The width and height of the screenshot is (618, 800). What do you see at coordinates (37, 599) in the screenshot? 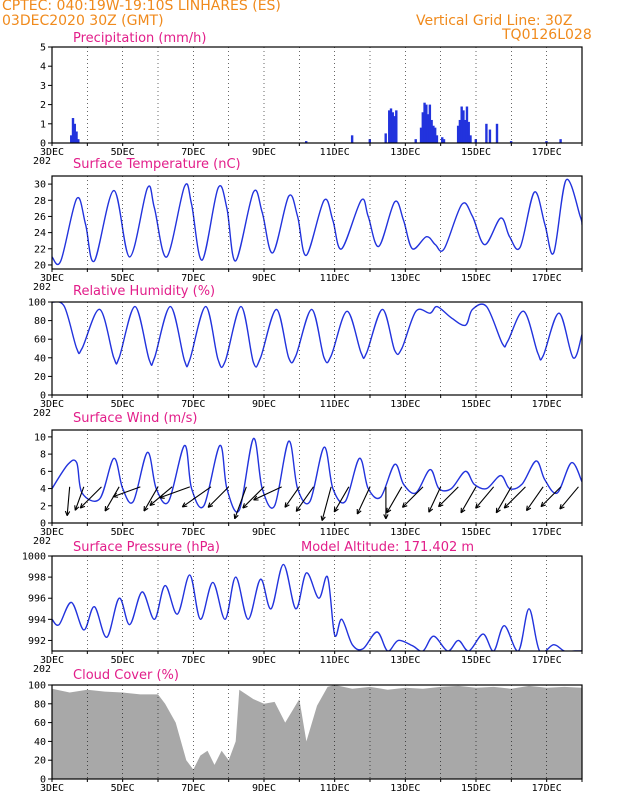
I see `y-tick-label: 996` at bounding box center [37, 599].